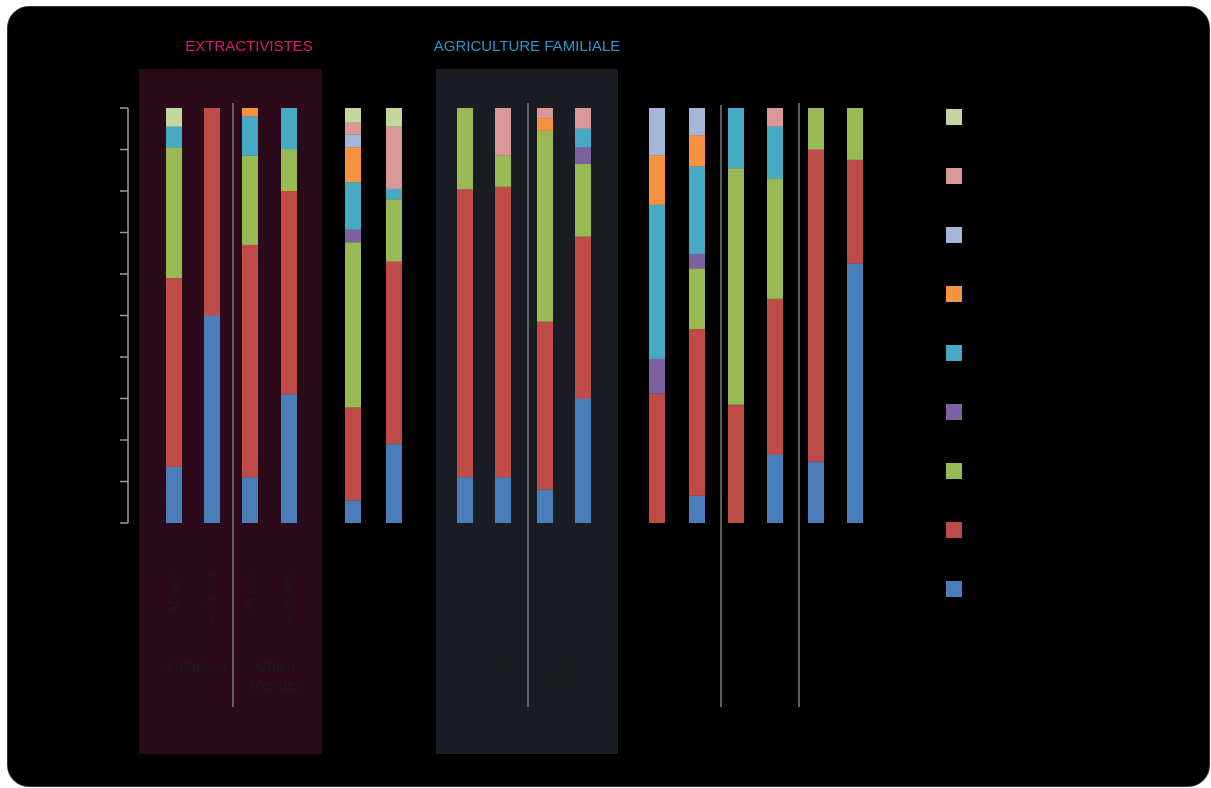  I want to click on site-label: Iratapuru, so click(196, 666).